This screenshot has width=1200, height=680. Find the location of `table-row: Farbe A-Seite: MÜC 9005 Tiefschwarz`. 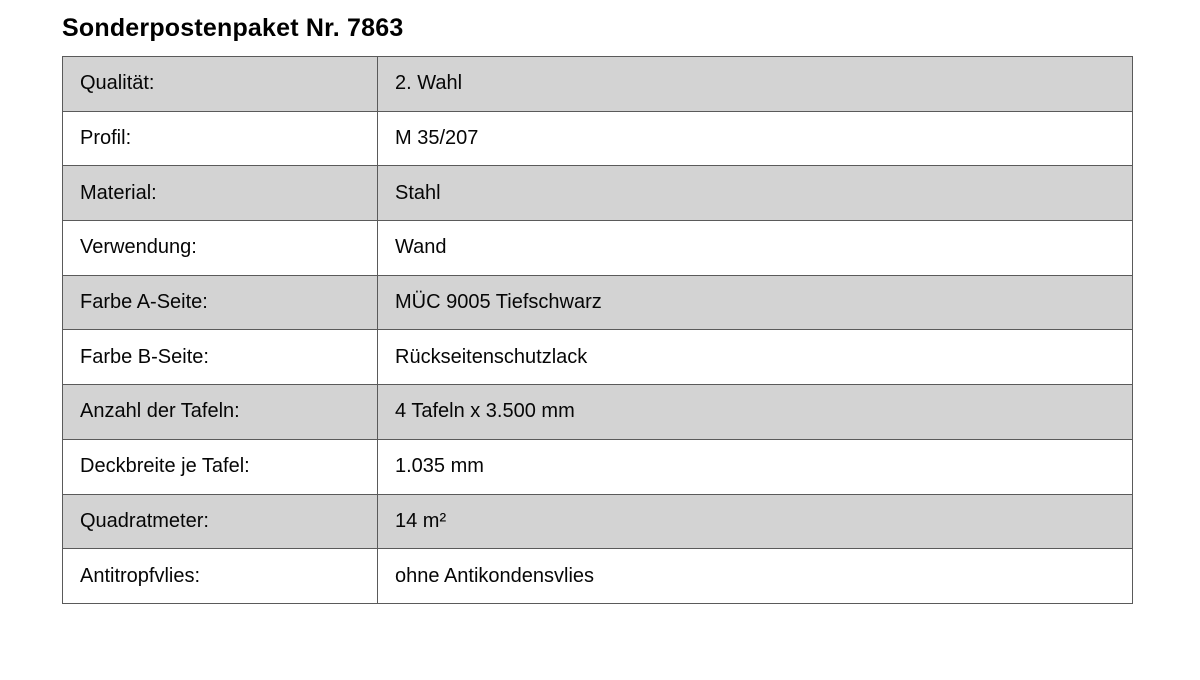

table-row: Farbe A-Seite: MÜC 9005 Tiefschwarz is located at coordinates (597, 302).